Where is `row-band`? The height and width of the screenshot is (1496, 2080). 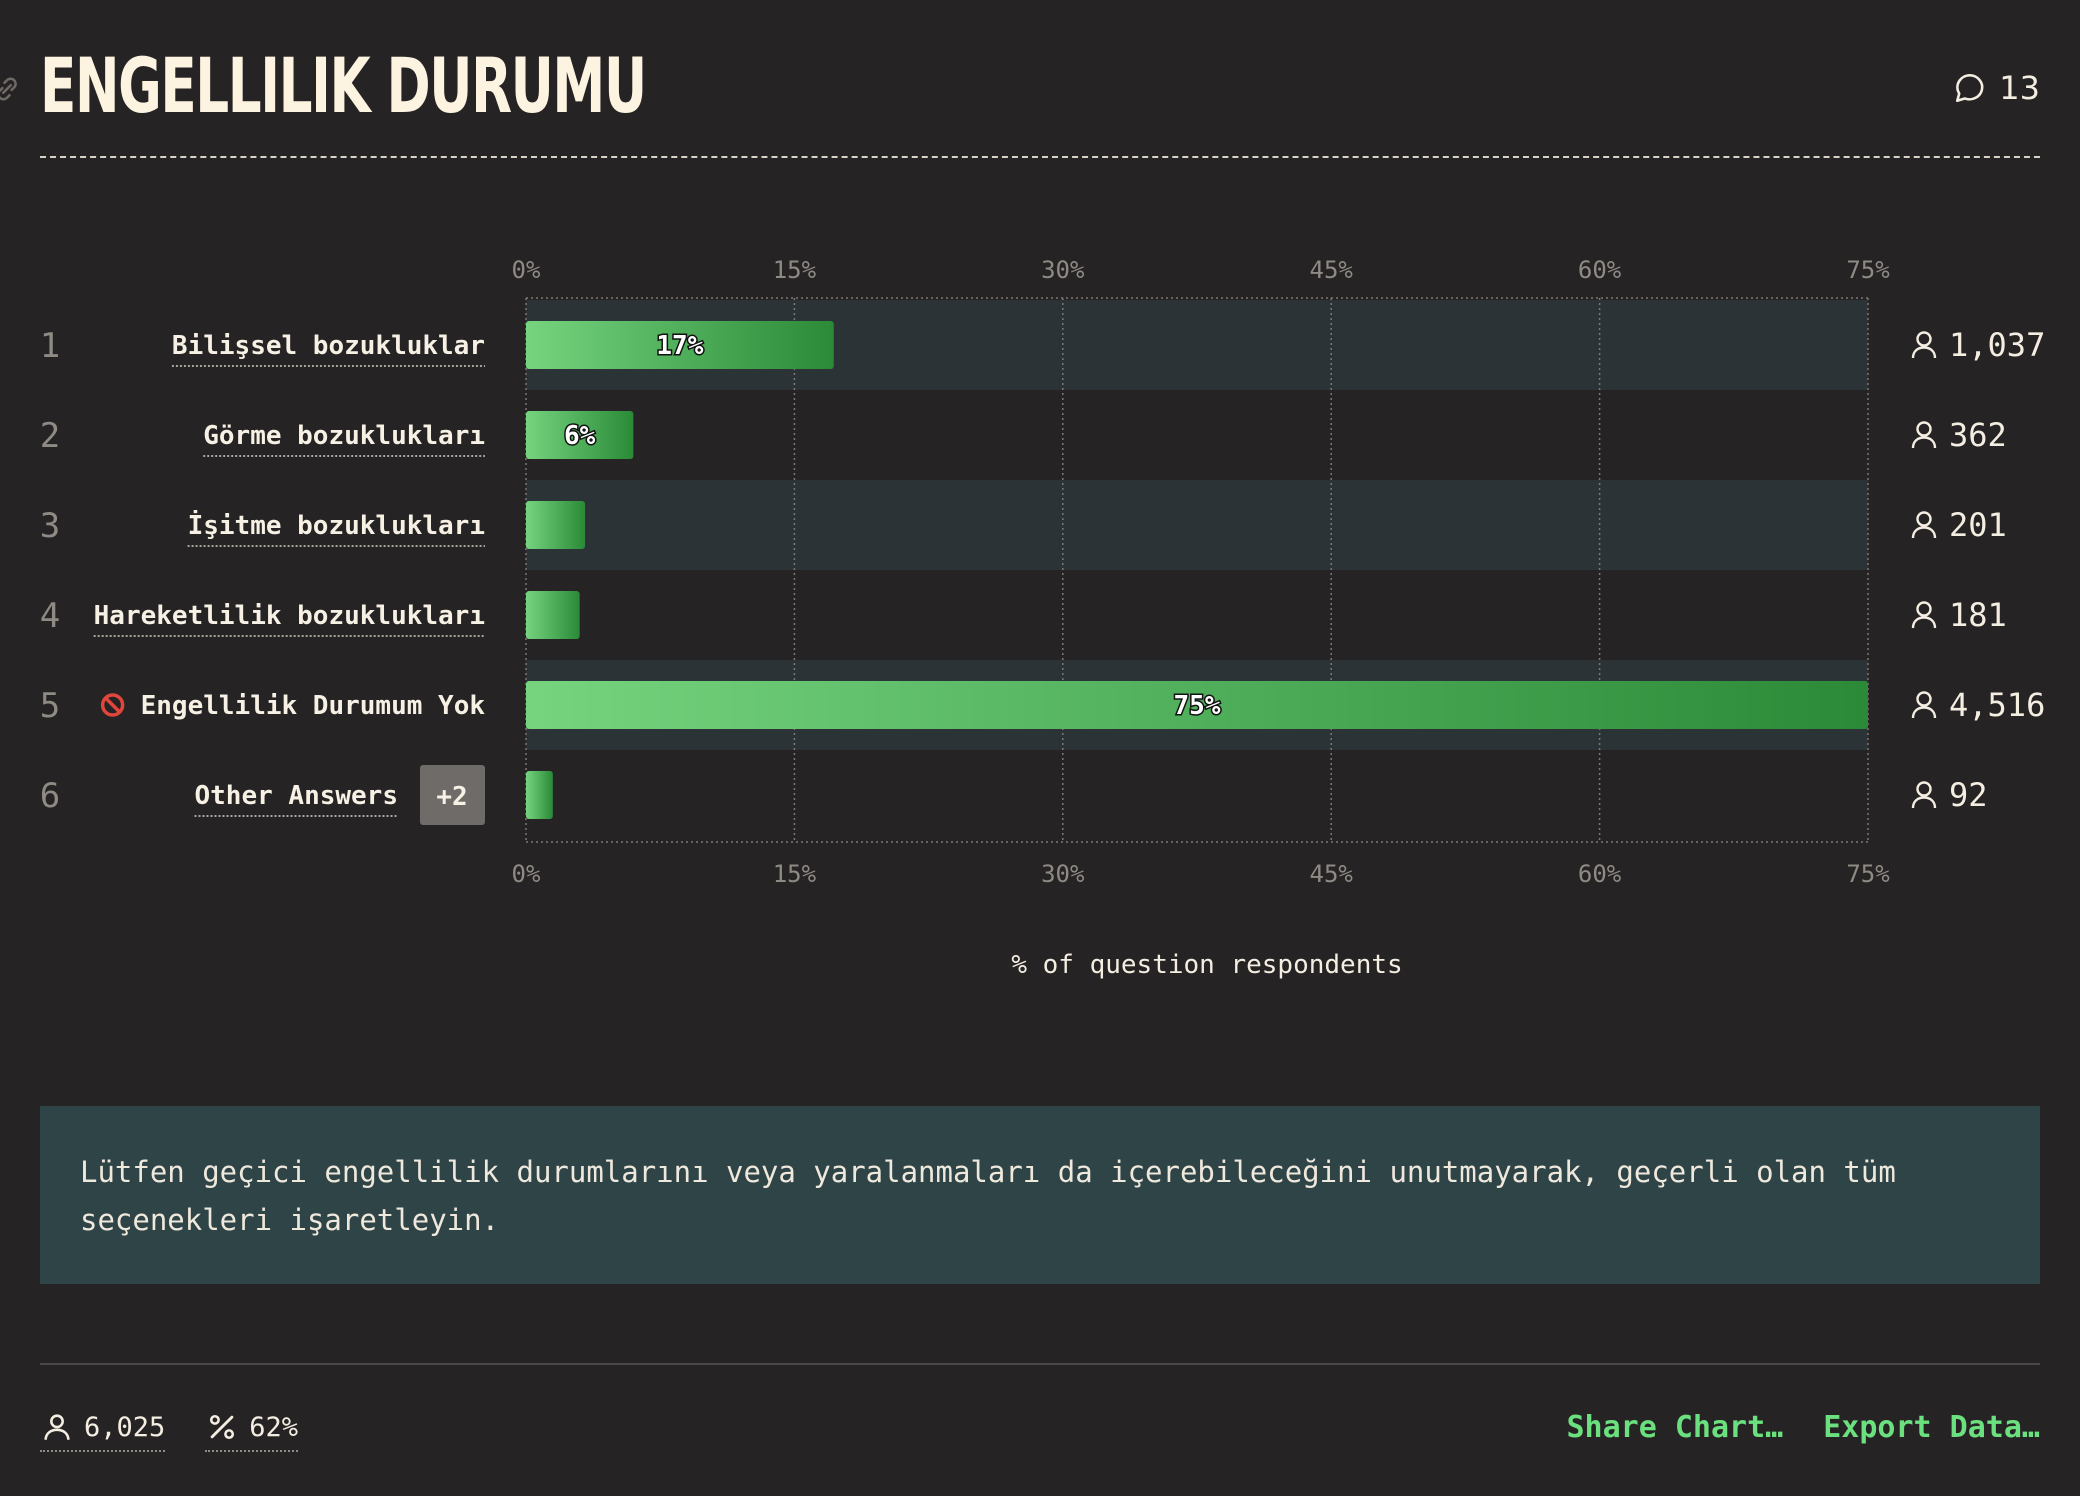 row-band is located at coordinates (1197, 525).